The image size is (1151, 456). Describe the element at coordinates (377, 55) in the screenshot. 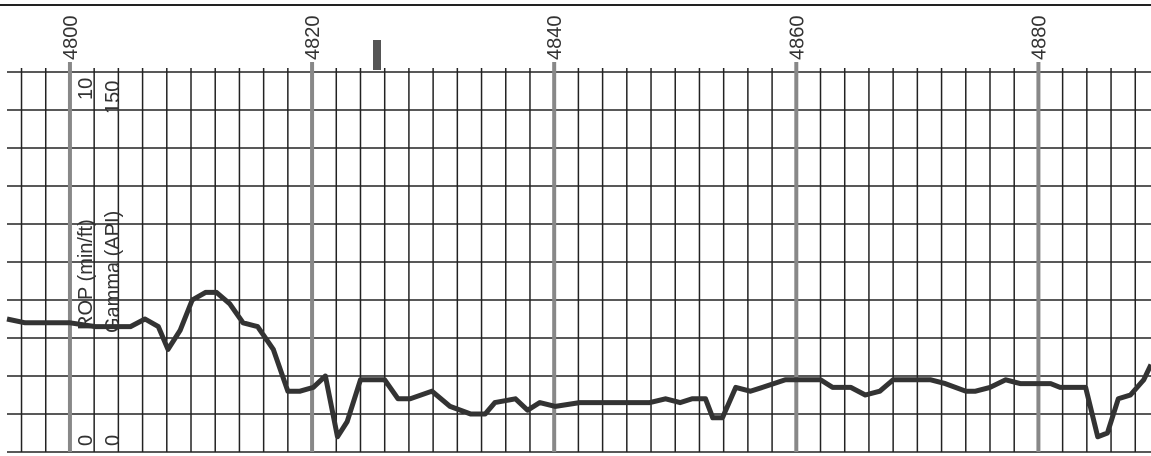

I see `marker` at that location.